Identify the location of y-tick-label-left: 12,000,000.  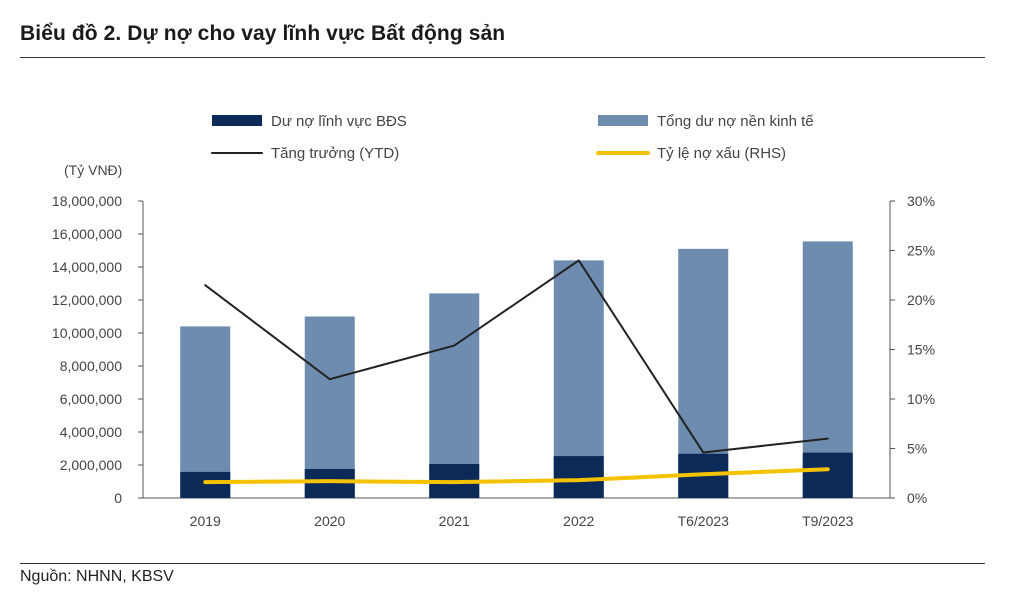
(87, 300).